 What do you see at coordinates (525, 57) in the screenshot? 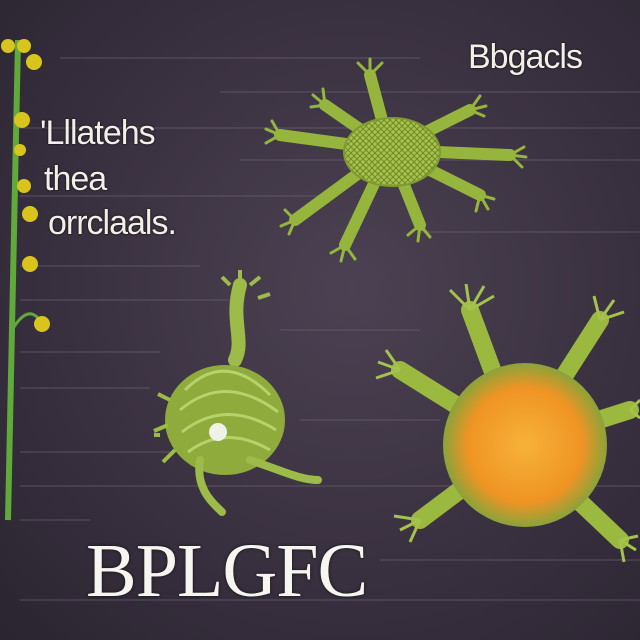
I see `title-top-right: Bbgacls` at bounding box center [525, 57].